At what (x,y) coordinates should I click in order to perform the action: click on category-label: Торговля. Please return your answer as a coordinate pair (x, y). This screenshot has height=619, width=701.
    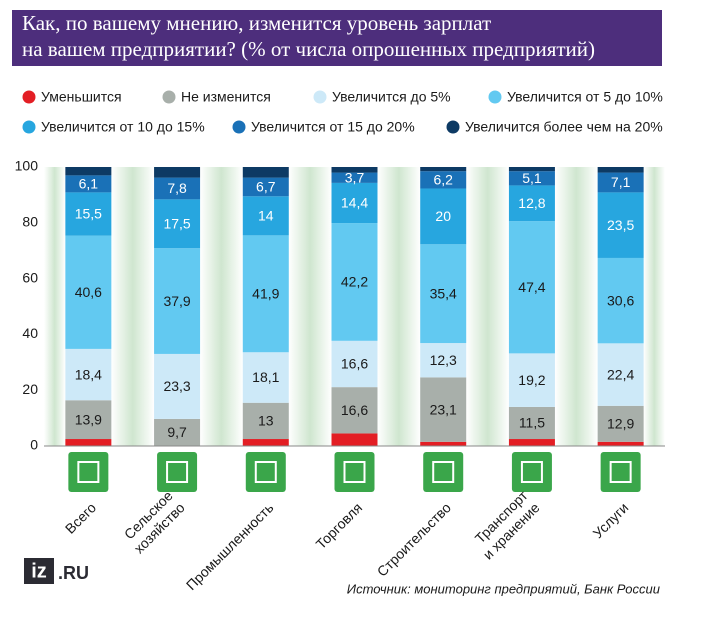
    Looking at the image, I should click on (339, 525).